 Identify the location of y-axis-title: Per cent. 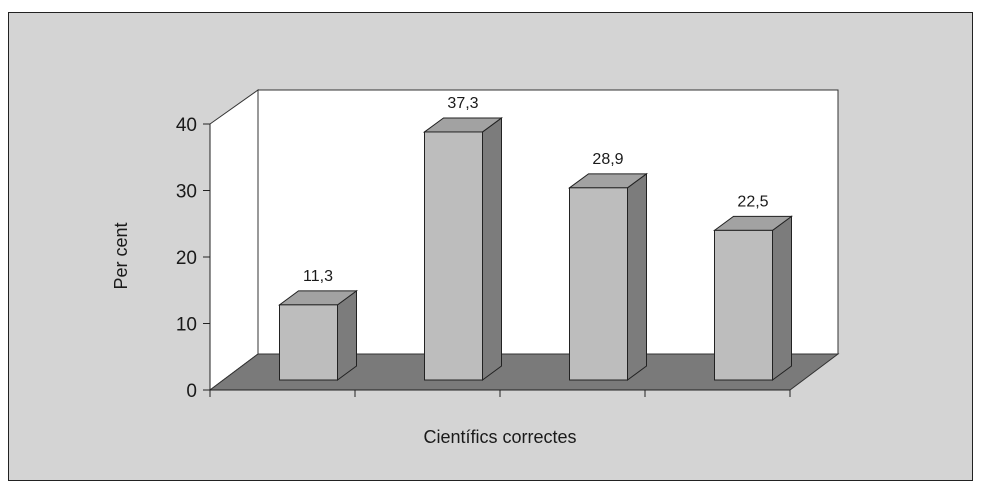
(121, 255).